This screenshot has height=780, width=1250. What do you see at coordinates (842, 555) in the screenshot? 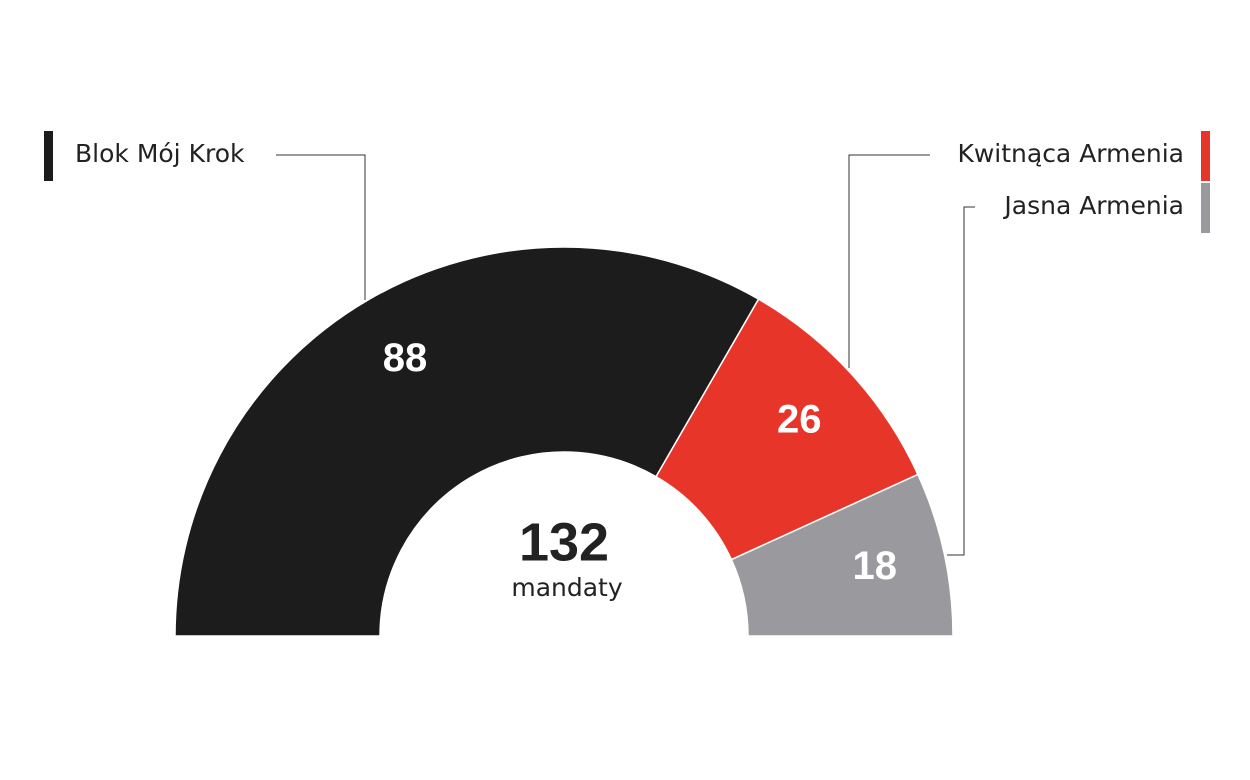
I see `segment` at bounding box center [842, 555].